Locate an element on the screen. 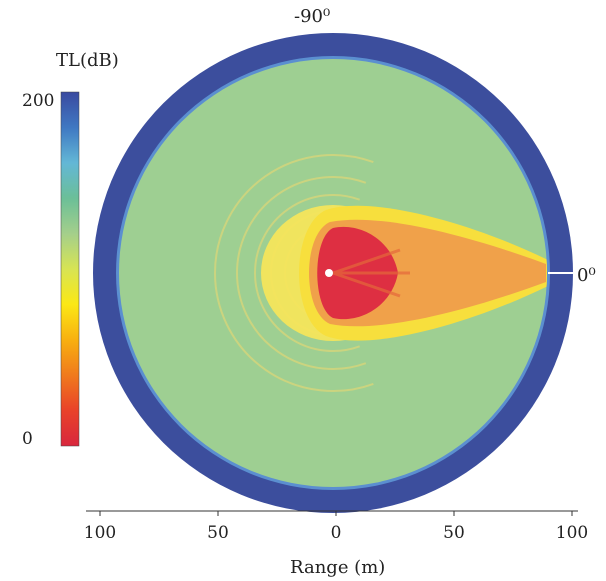 The height and width of the screenshot is (581, 606). range-axis: 100 50 0 50 100 is located at coordinates (336, 526).